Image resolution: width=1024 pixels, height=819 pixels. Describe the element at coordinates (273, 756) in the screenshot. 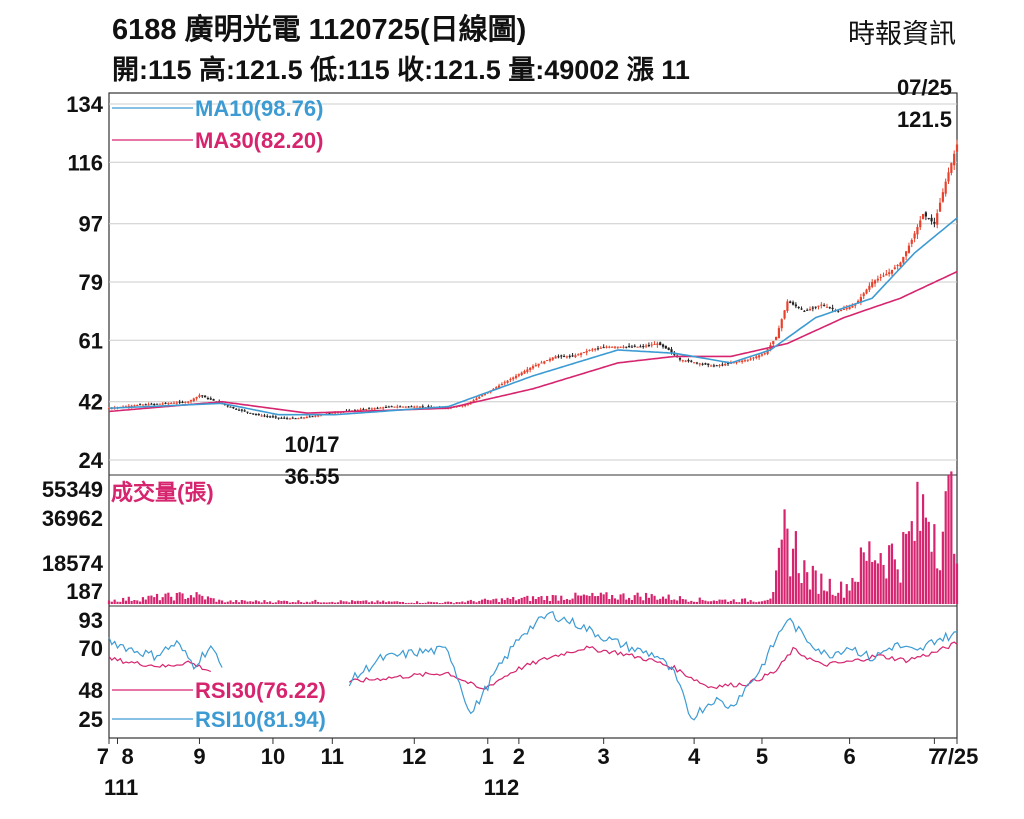

I see `x-month-label: 10` at that location.